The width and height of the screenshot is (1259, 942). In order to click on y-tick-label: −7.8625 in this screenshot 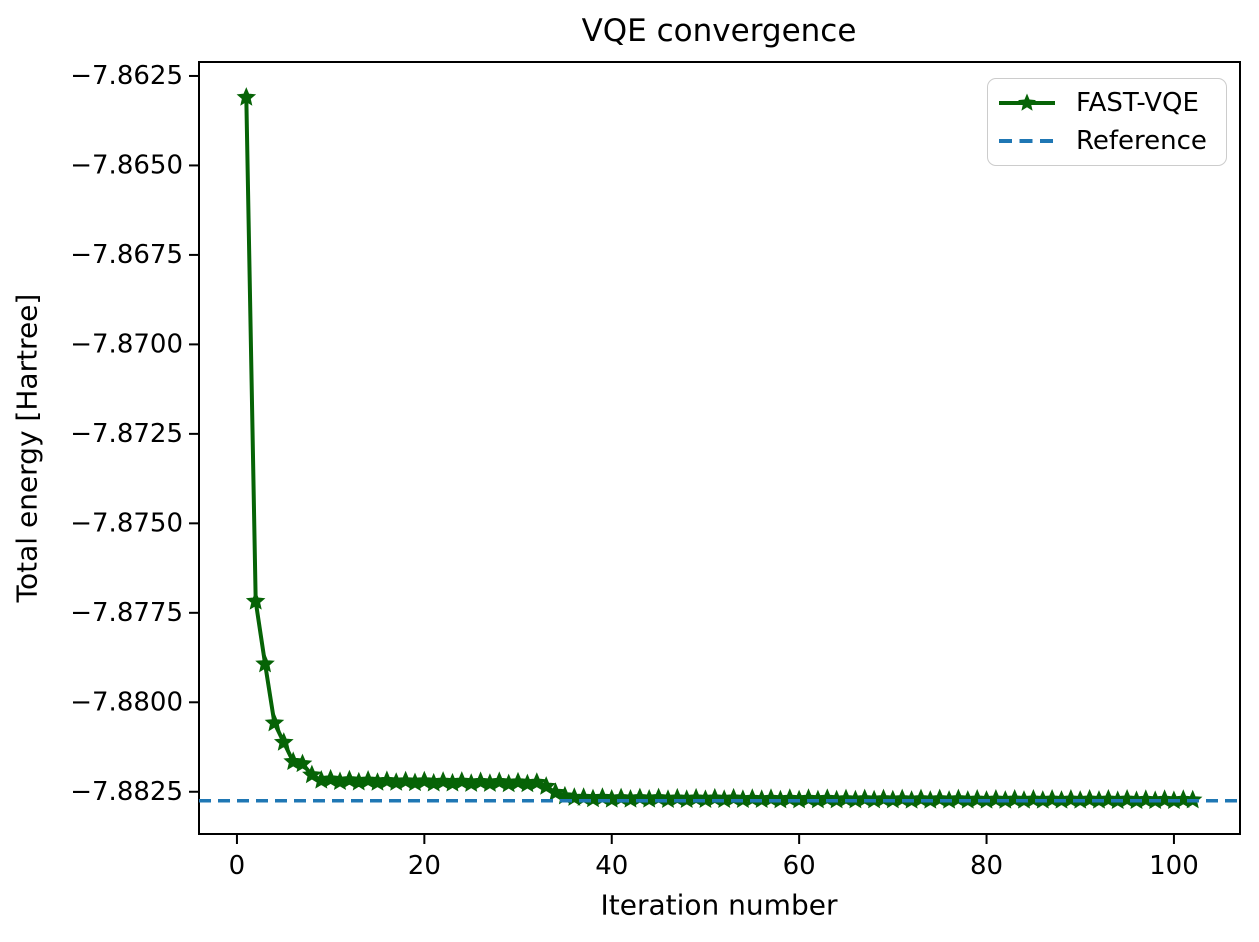, I will do `click(126, 76)`.